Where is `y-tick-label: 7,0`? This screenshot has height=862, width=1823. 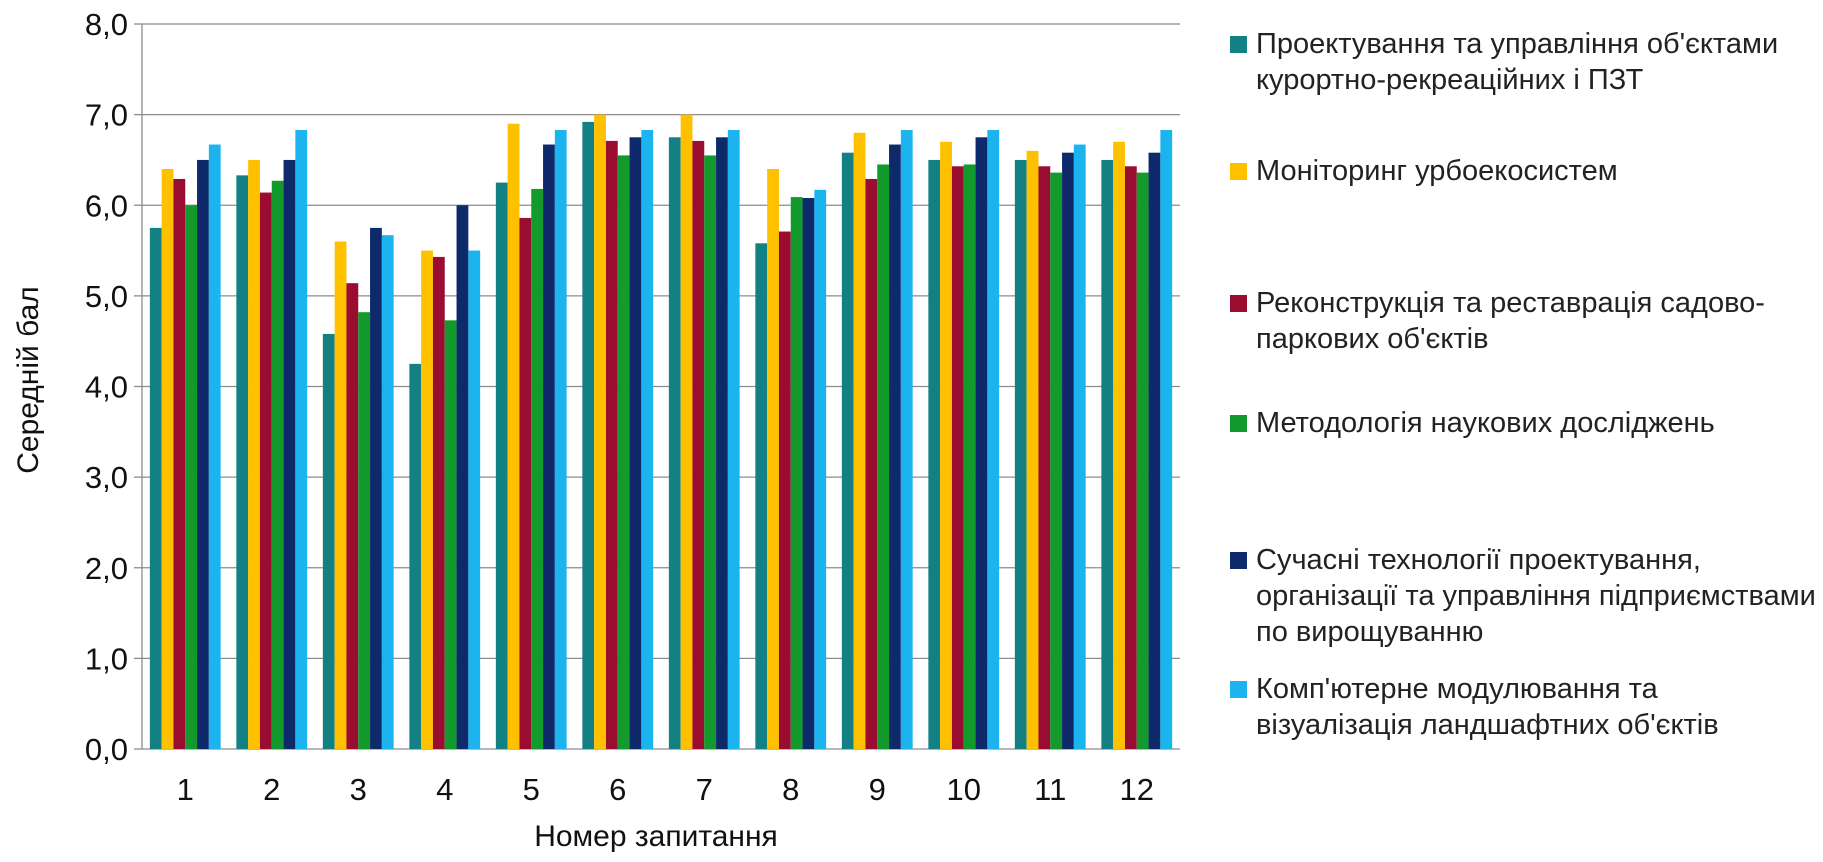 y-tick-label: 7,0 is located at coordinates (106, 115).